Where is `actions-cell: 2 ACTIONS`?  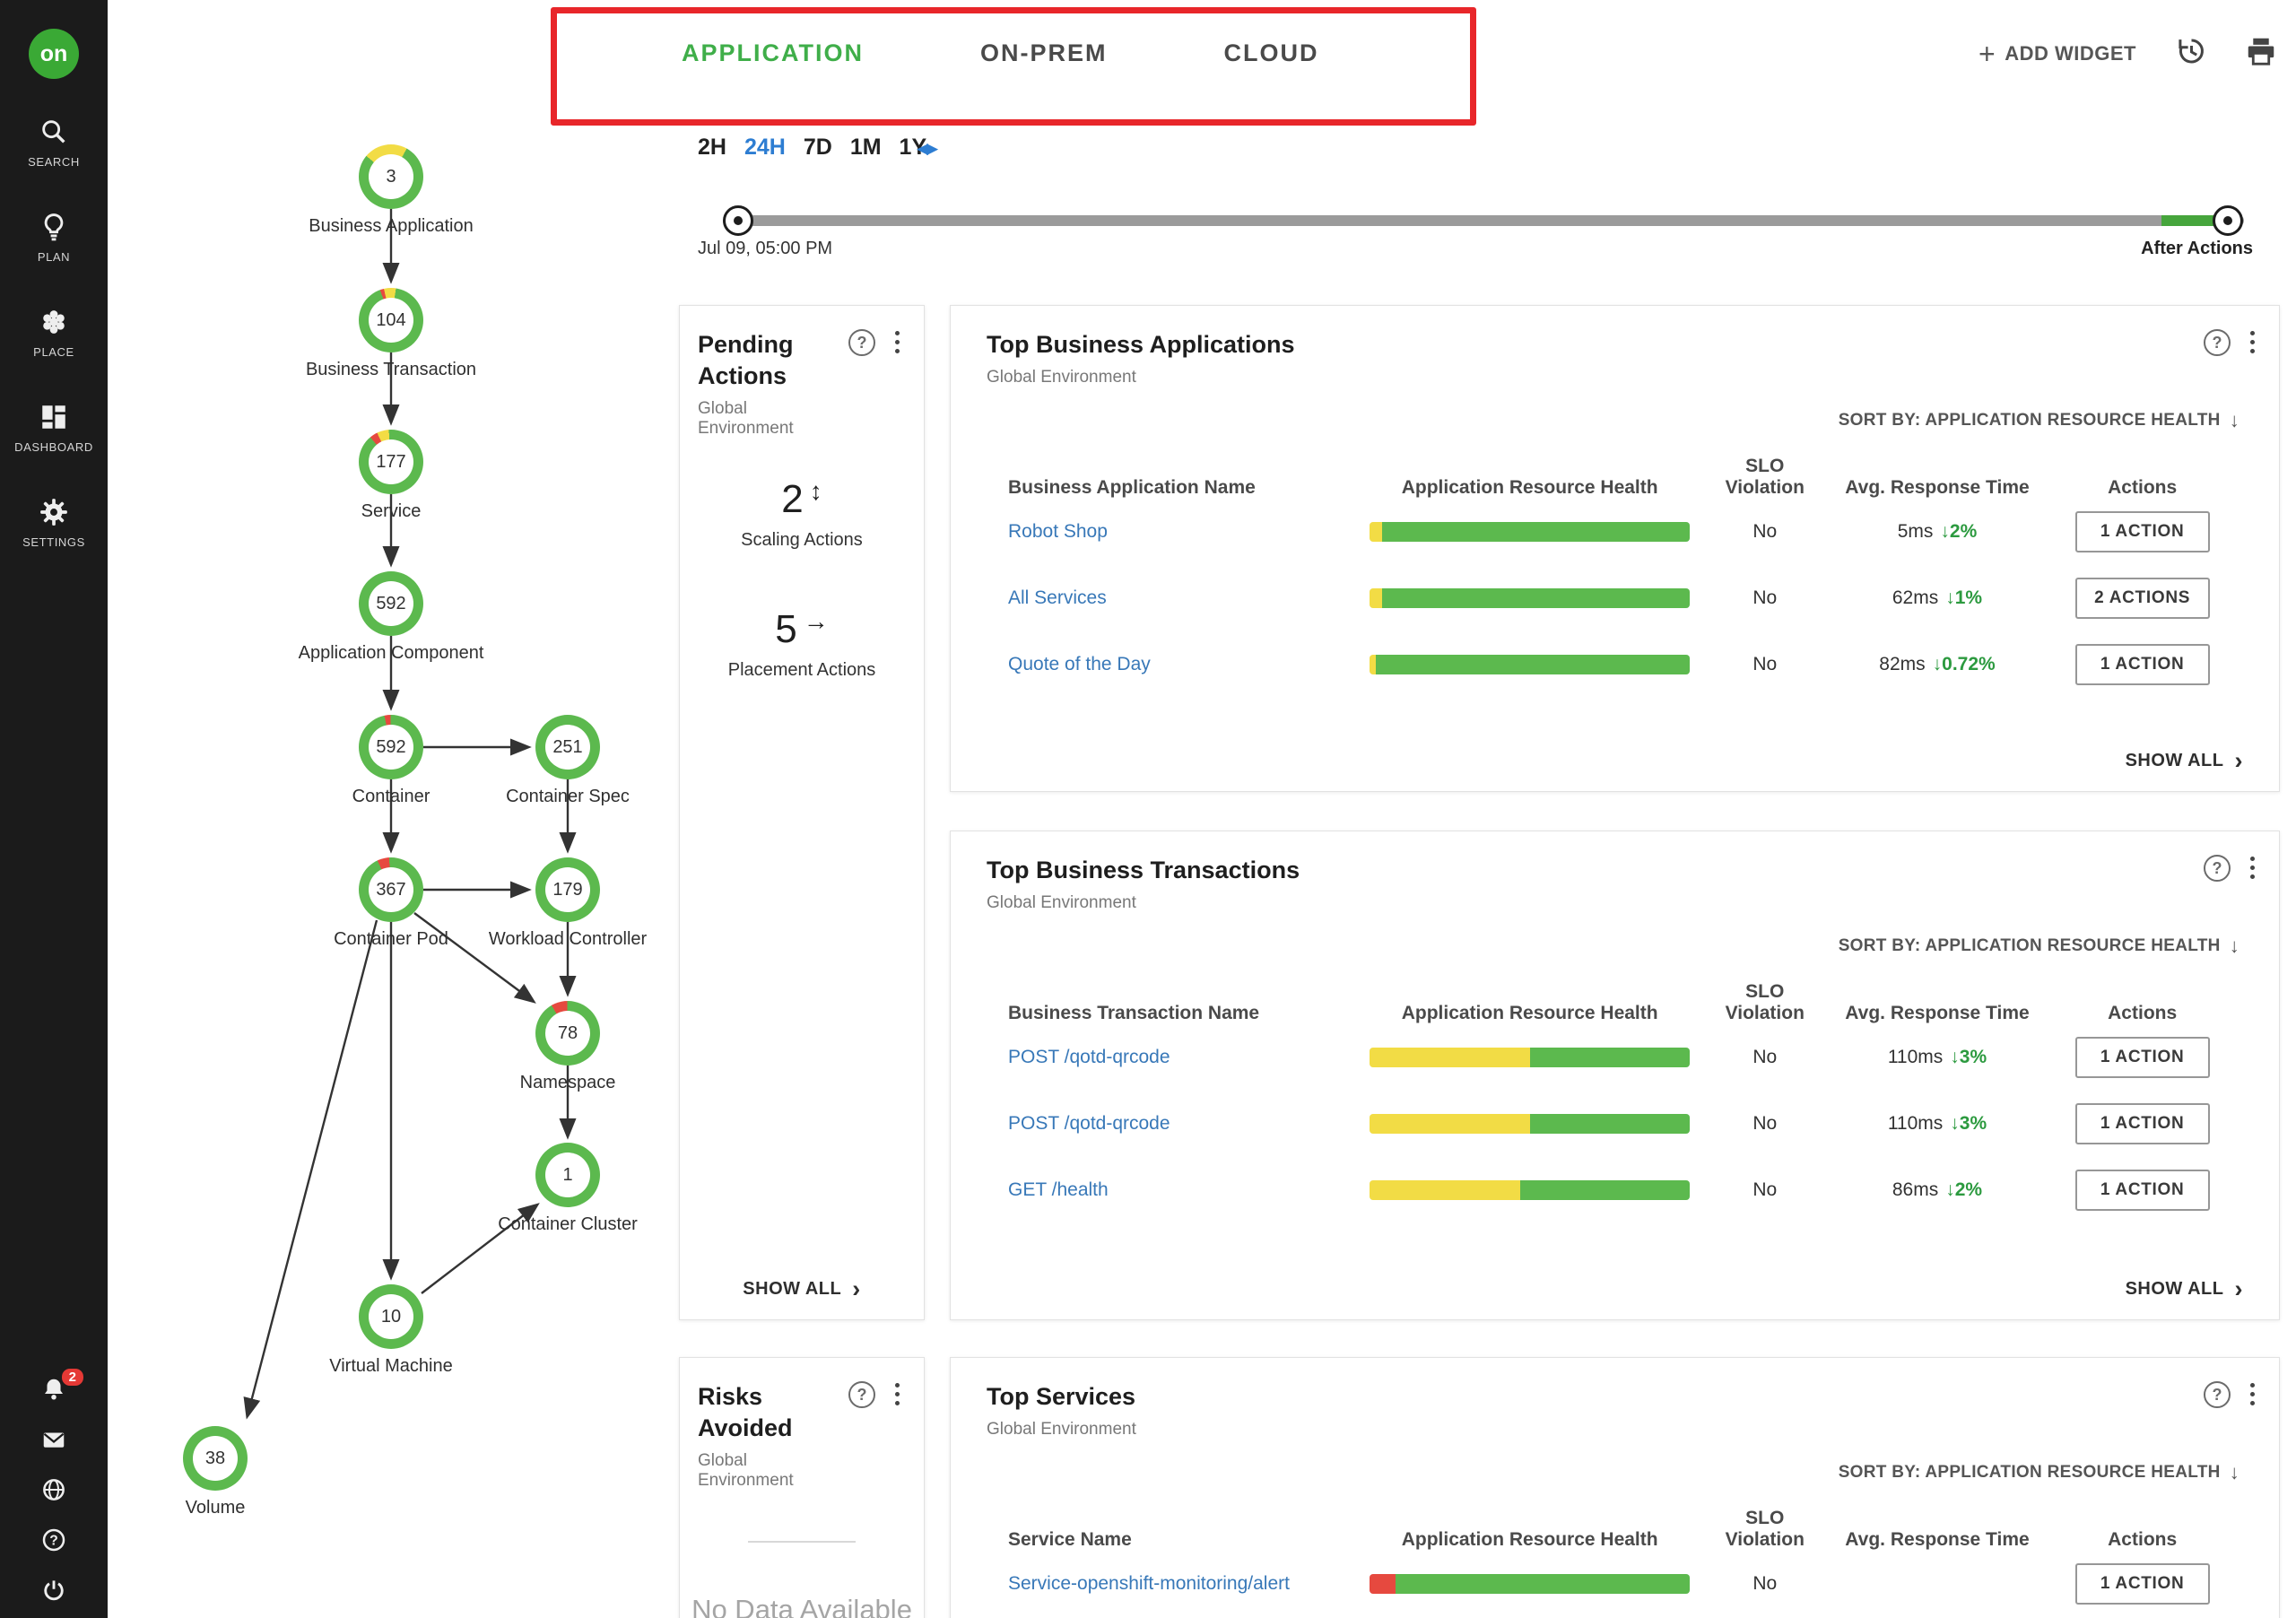 actions-cell: 2 ACTIONS is located at coordinates (2142, 599).